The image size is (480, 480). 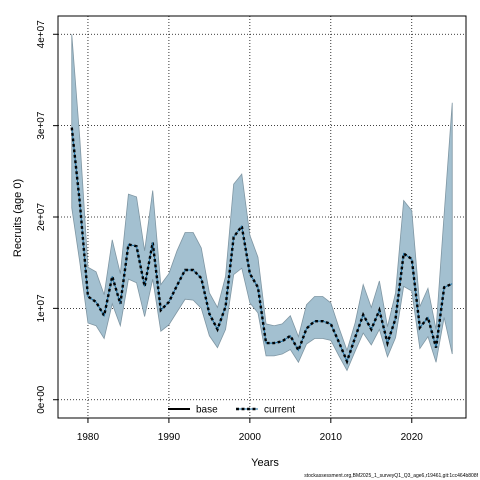 I want to click on x-tick-label: 1980, so click(x=88, y=437).